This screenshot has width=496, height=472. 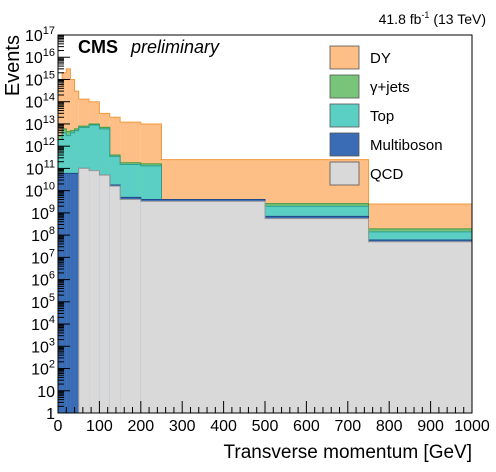 What do you see at coordinates (182, 426) in the screenshot?
I see `x-tick-label: 300` at bounding box center [182, 426].